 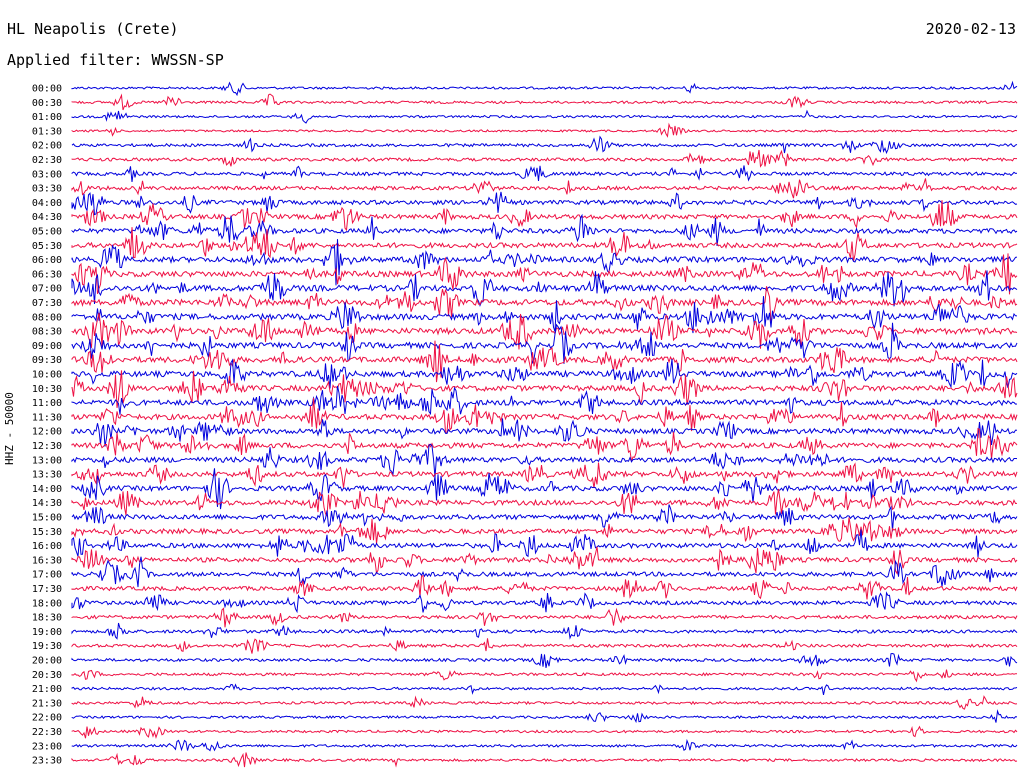 What do you see at coordinates (47, 689) in the screenshot?
I see `row-time-label: 21:00` at bounding box center [47, 689].